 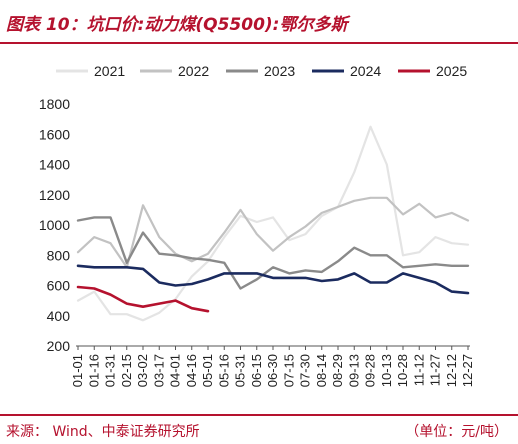 I want to click on x-tick-label: 02-15, so click(x=126, y=370).